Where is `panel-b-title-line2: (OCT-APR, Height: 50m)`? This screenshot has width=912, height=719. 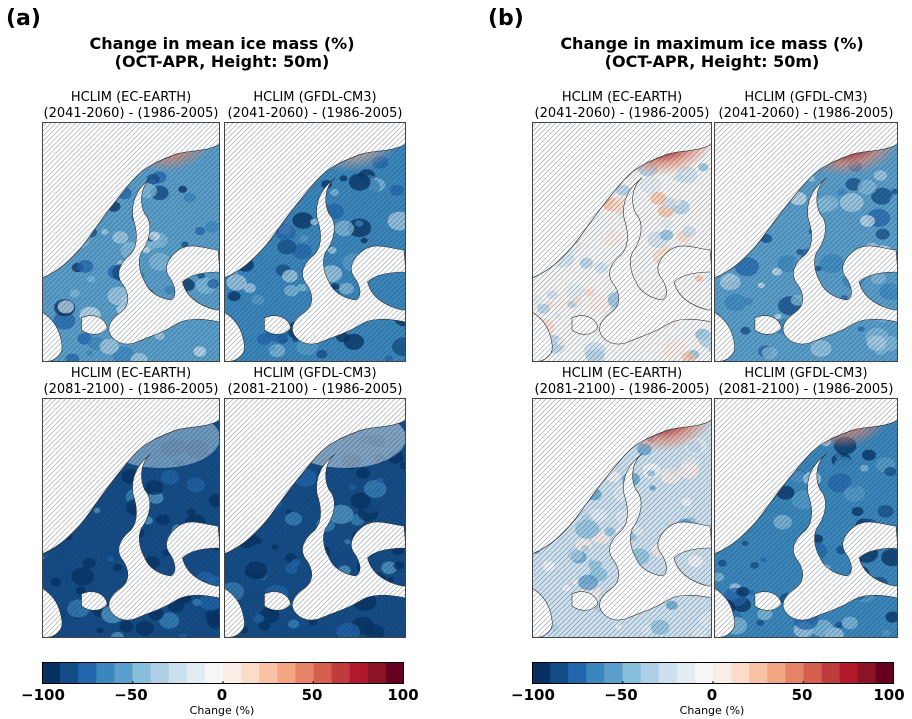 panel-b-title-line2: (OCT-APR, Height: 50m) is located at coordinates (712, 61).